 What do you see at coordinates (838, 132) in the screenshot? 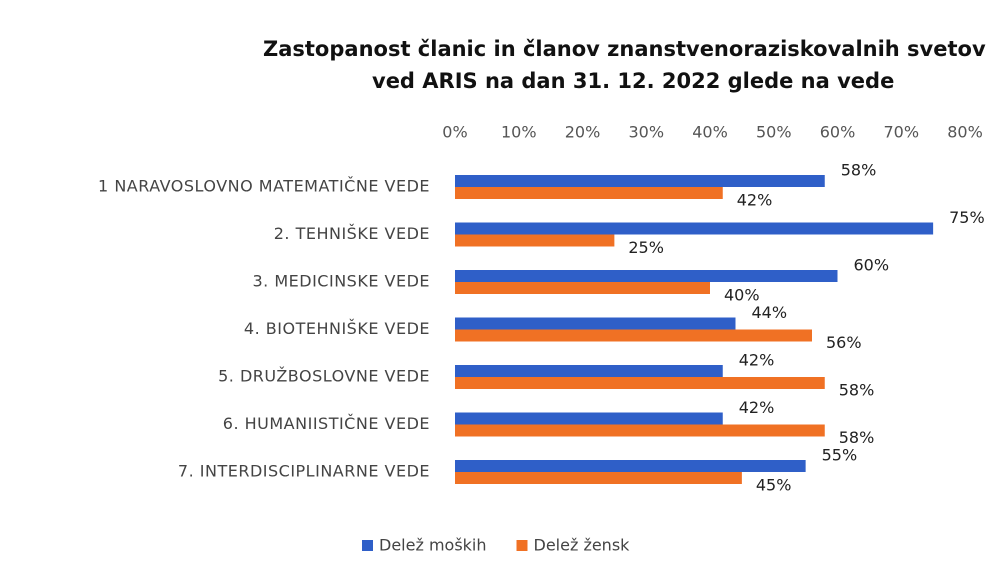
I see `x-tick-label: 60%` at bounding box center [838, 132].